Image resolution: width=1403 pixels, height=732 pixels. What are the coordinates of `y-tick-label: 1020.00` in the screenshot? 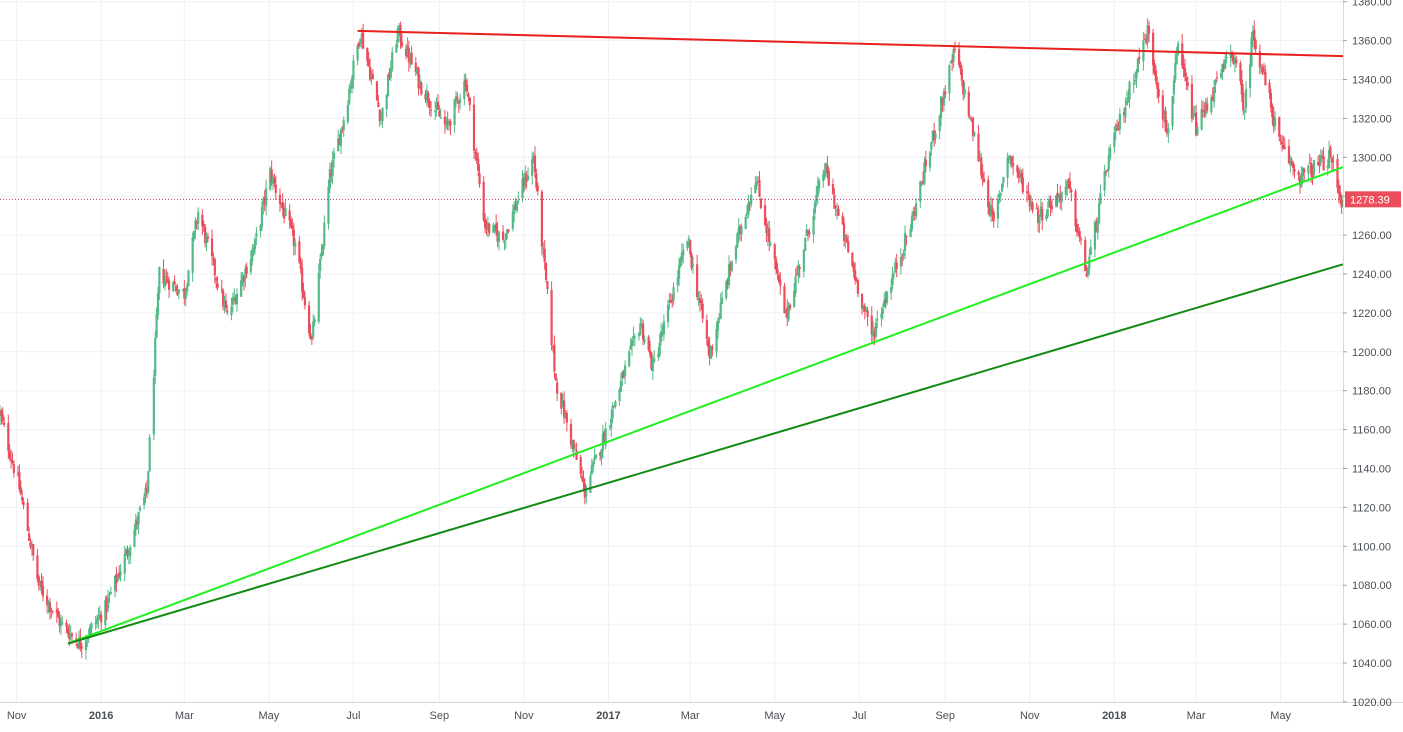 It's located at (1372, 703).